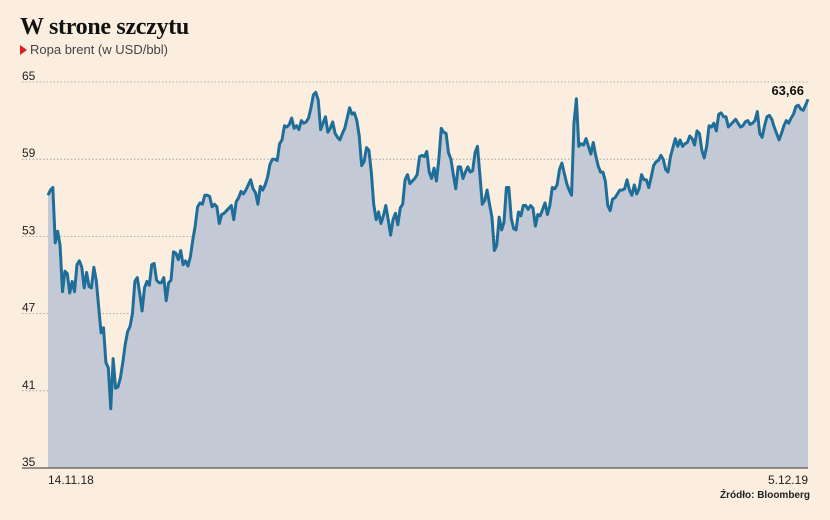 The width and height of the screenshot is (830, 520). What do you see at coordinates (104, 27) in the screenshot?
I see `chart-title: W strone szczytu` at bounding box center [104, 27].